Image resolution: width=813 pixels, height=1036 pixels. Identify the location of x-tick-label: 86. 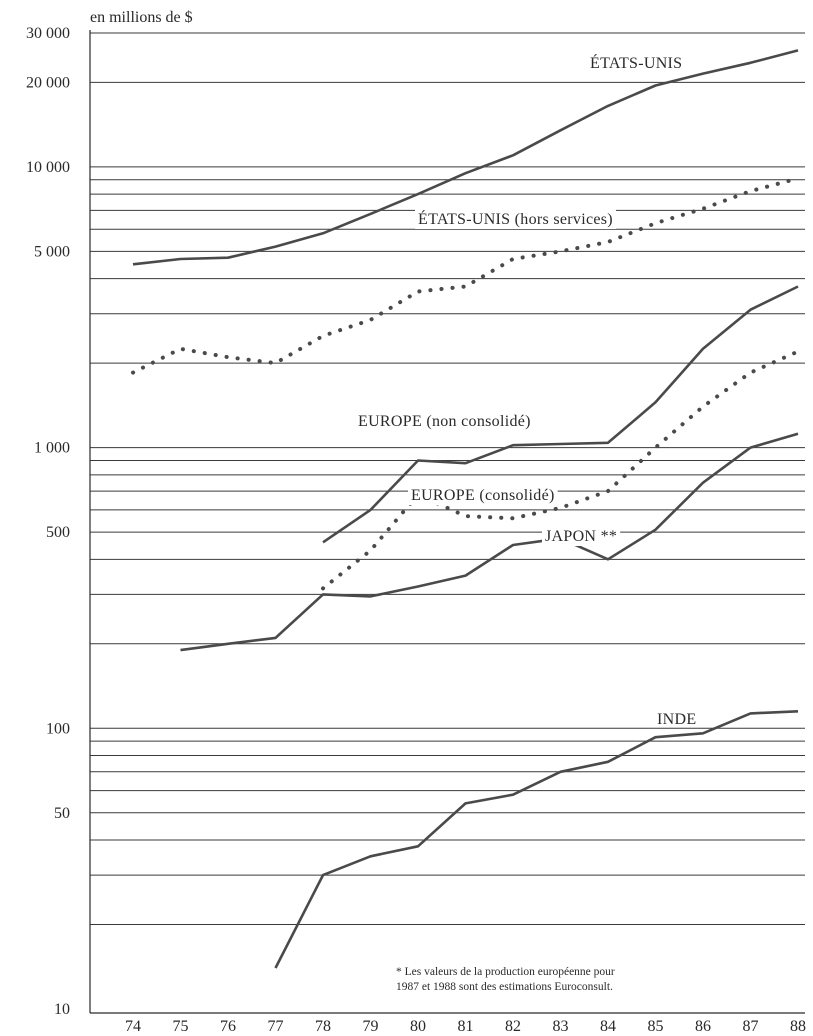
(703, 1026).